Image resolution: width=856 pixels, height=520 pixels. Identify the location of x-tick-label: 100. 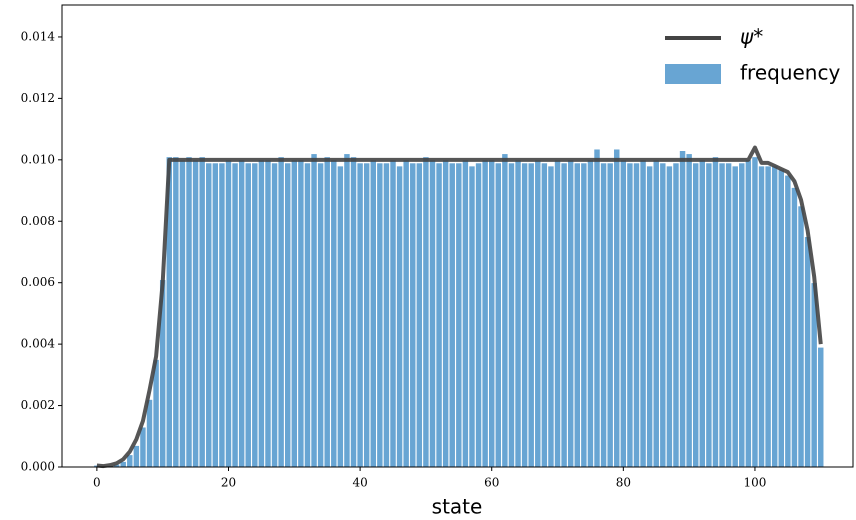
(754, 483).